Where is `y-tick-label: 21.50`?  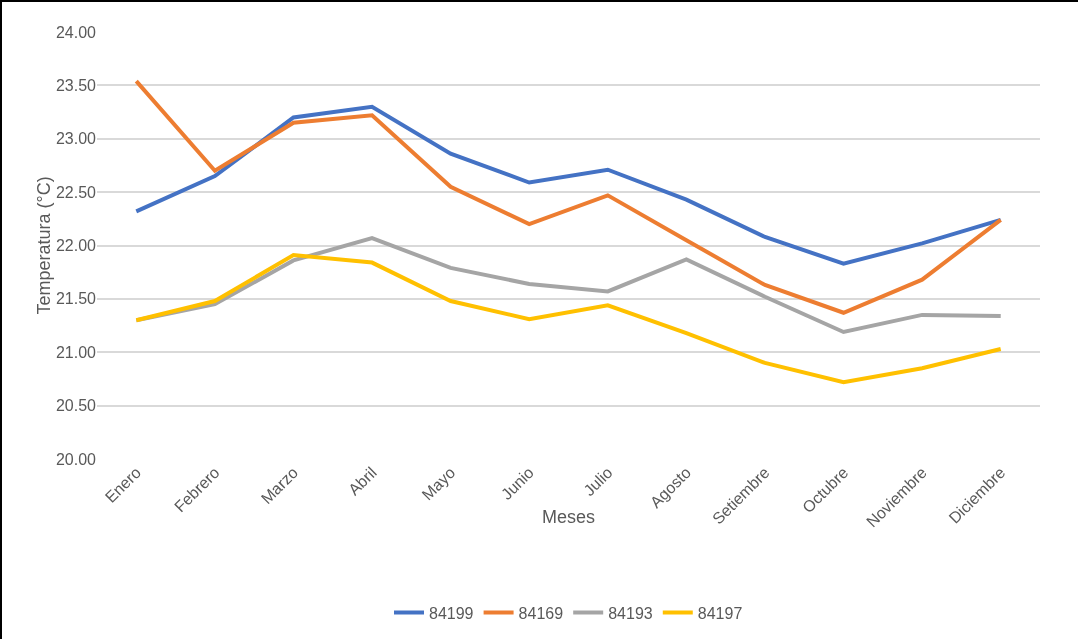
y-tick-label: 21.50 is located at coordinates (76, 299).